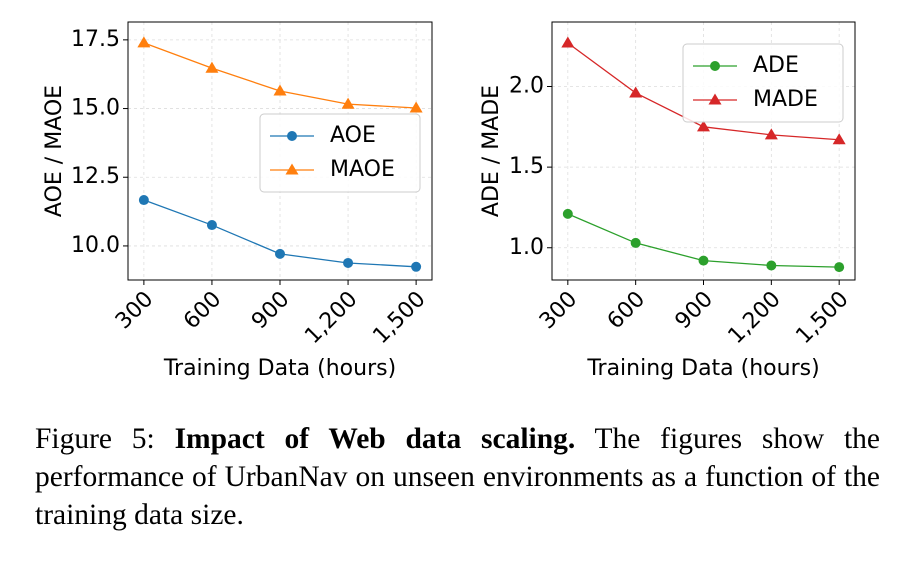 Image resolution: width=912 pixels, height=564 pixels. I want to click on legend-label: MAOE, so click(362, 169).